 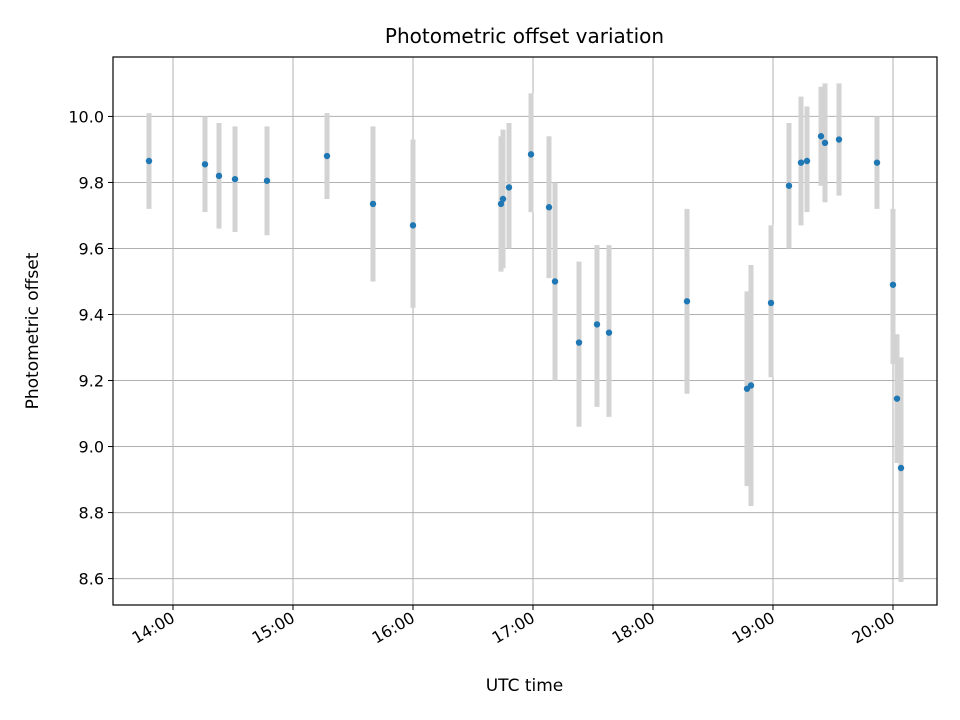 What do you see at coordinates (90, 348) in the screenshot?
I see `y-axis-ticks: 8.6 8.8 9.0 9.2 9.4 9.6 9.8 10.0` at bounding box center [90, 348].